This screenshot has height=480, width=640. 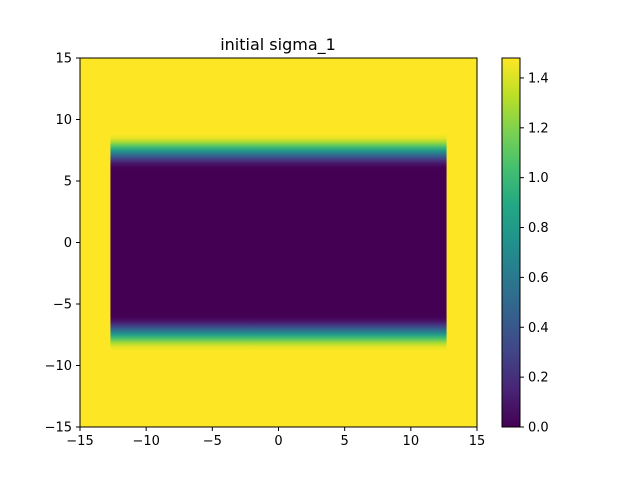 I want to click on colorbar-tick-label: 0.4, so click(x=538, y=328).